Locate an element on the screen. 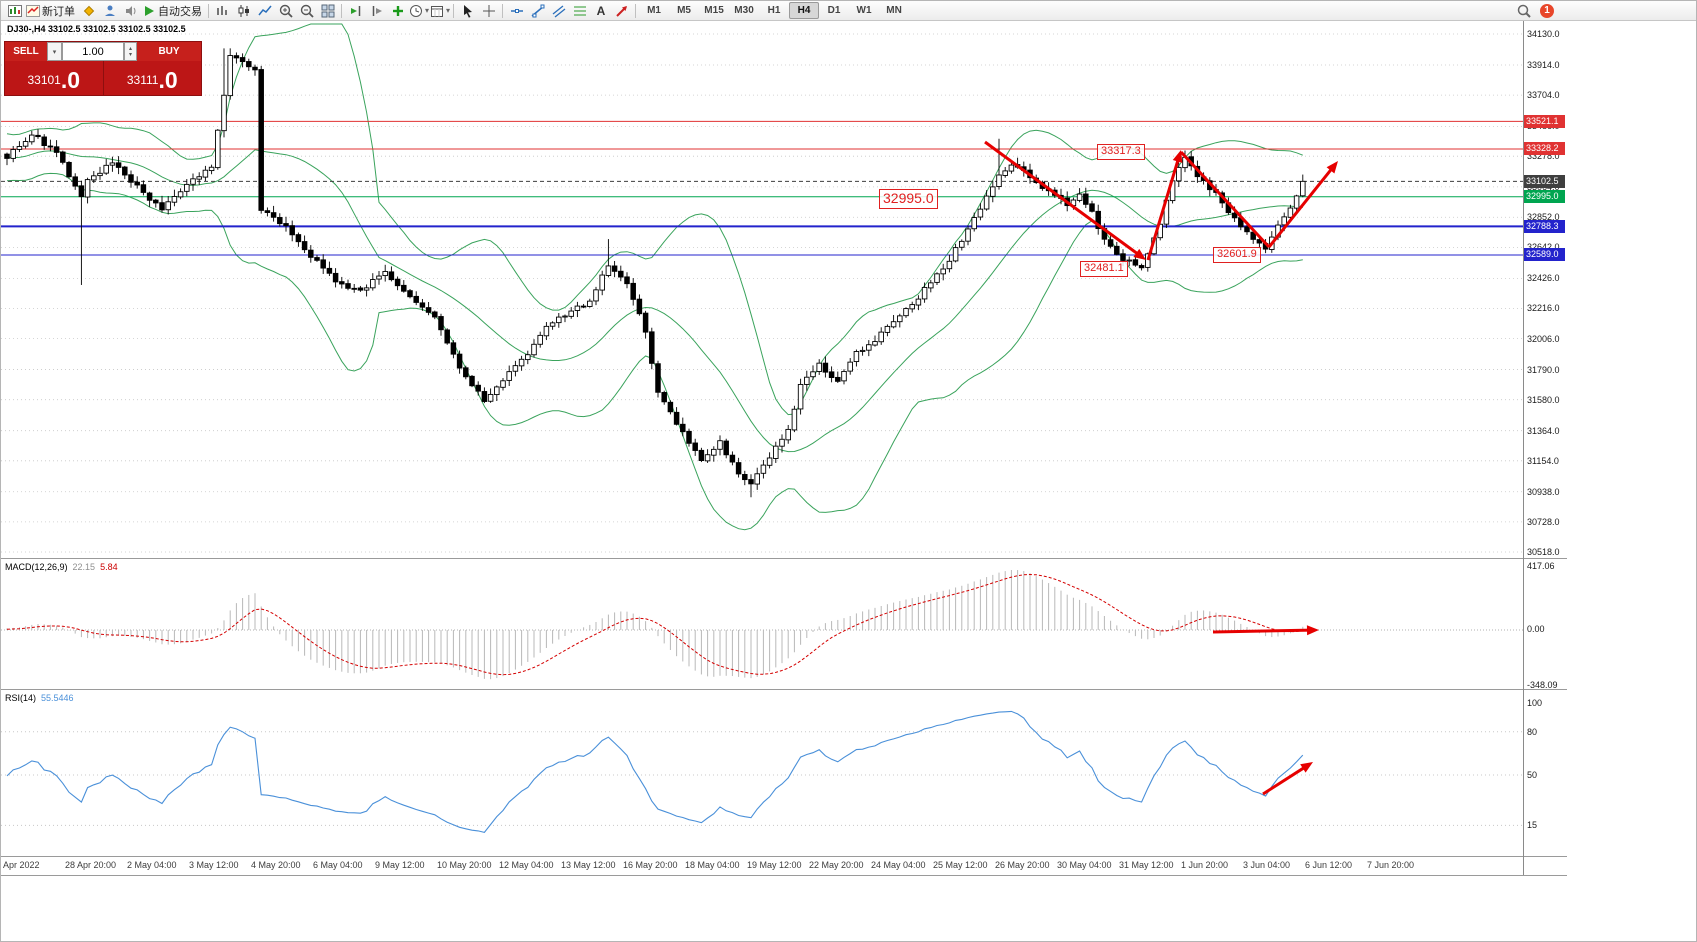 The width and height of the screenshot is (1697, 942). price-axis-label: 33064.0 is located at coordinates (1543, 187).